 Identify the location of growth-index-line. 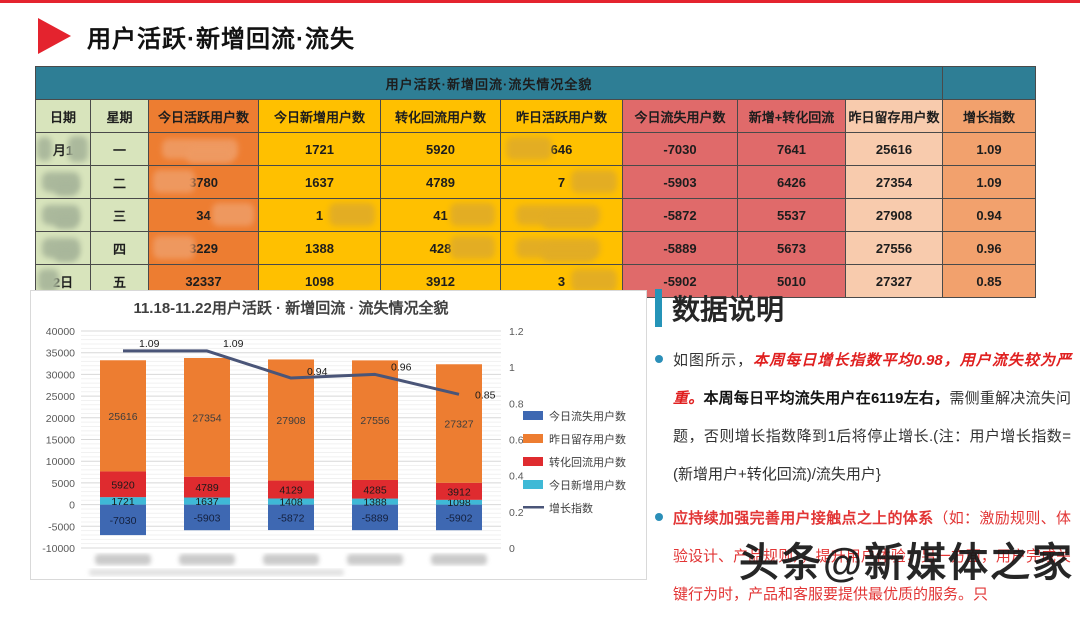
(291, 372).